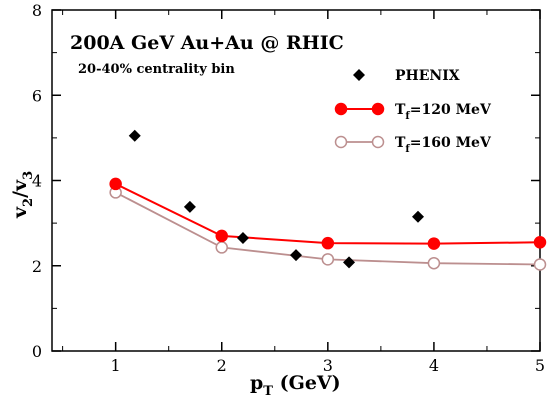 This screenshot has height=402, width=550. What do you see at coordinates (20, 212) in the screenshot?
I see `y-axis-label-a: v` at bounding box center [20, 212].